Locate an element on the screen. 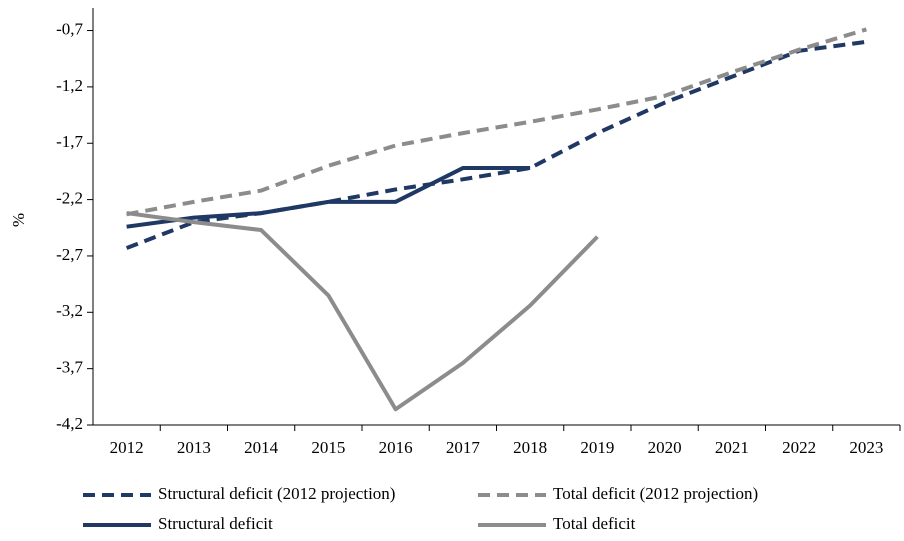 The width and height of the screenshot is (904, 541). y-tick-label: -0,7 is located at coordinates (69, 28).